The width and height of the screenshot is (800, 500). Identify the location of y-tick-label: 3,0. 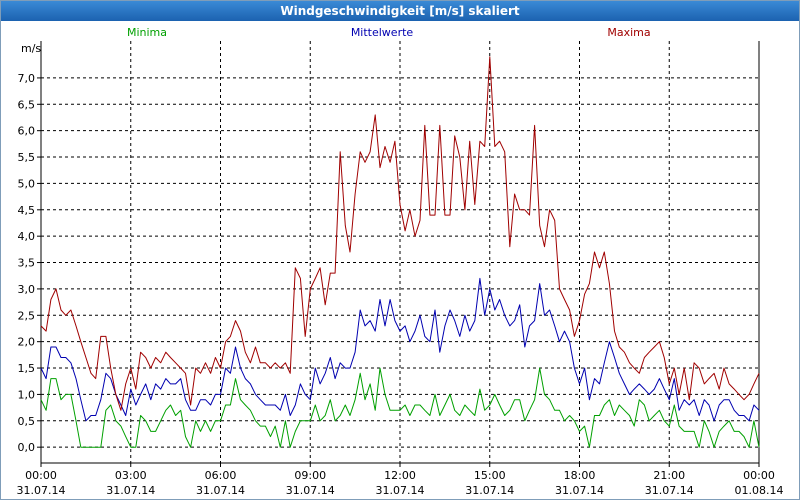
(27, 289).